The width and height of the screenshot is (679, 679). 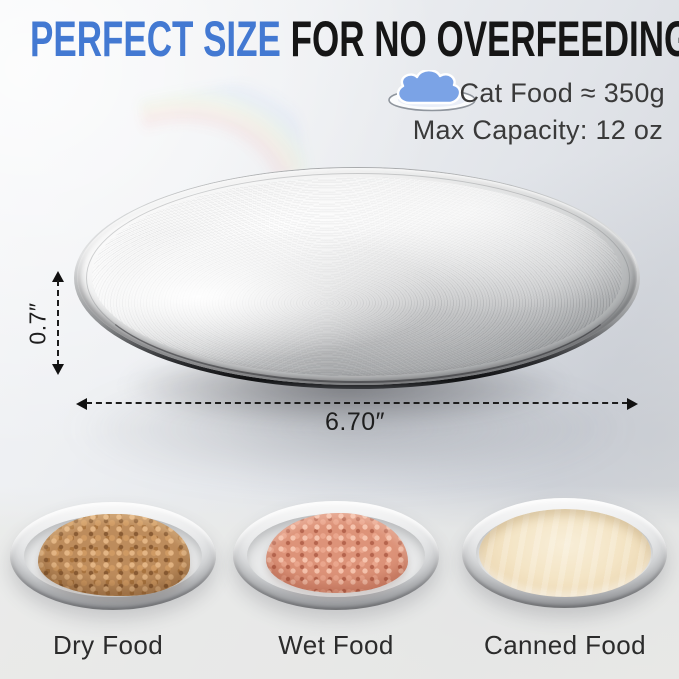 What do you see at coordinates (565, 645) in the screenshot?
I see `sample-label-canned: Canned Food` at bounding box center [565, 645].